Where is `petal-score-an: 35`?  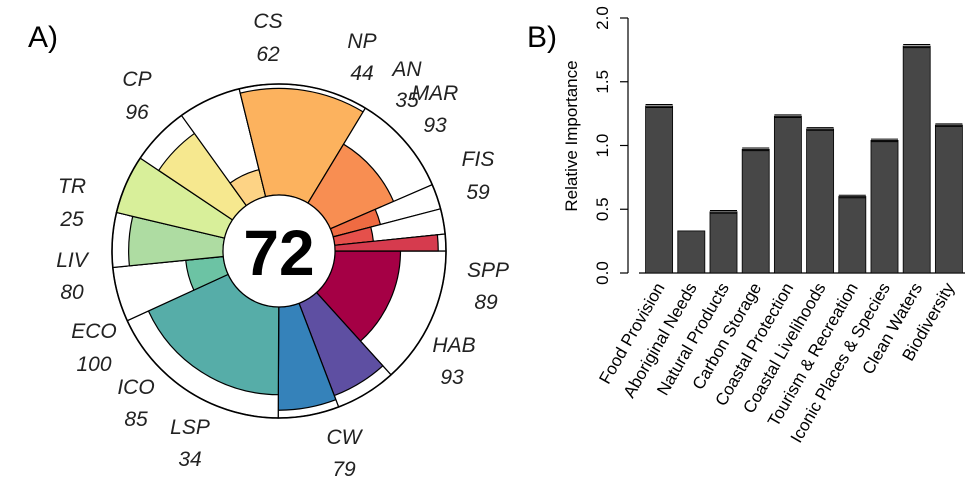 petal-score-an: 35 is located at coordinates (407, 100).